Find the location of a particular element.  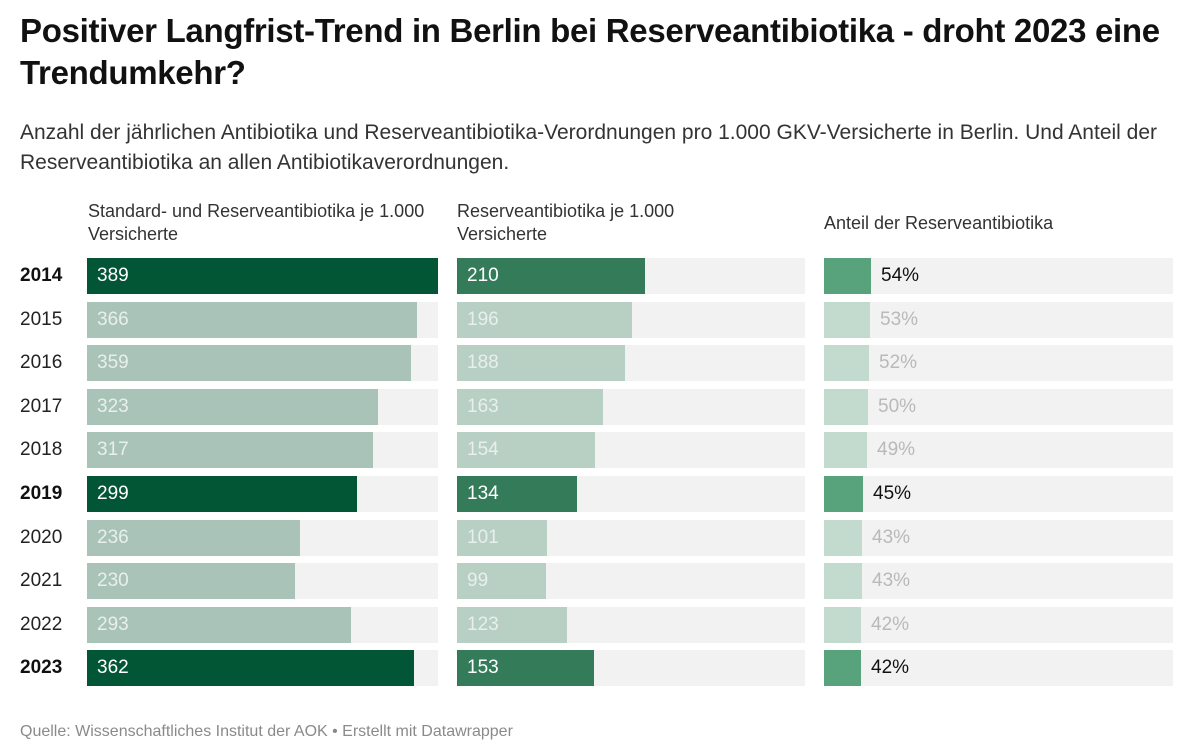

value-label: 293 is located at coordinates (113, 624).